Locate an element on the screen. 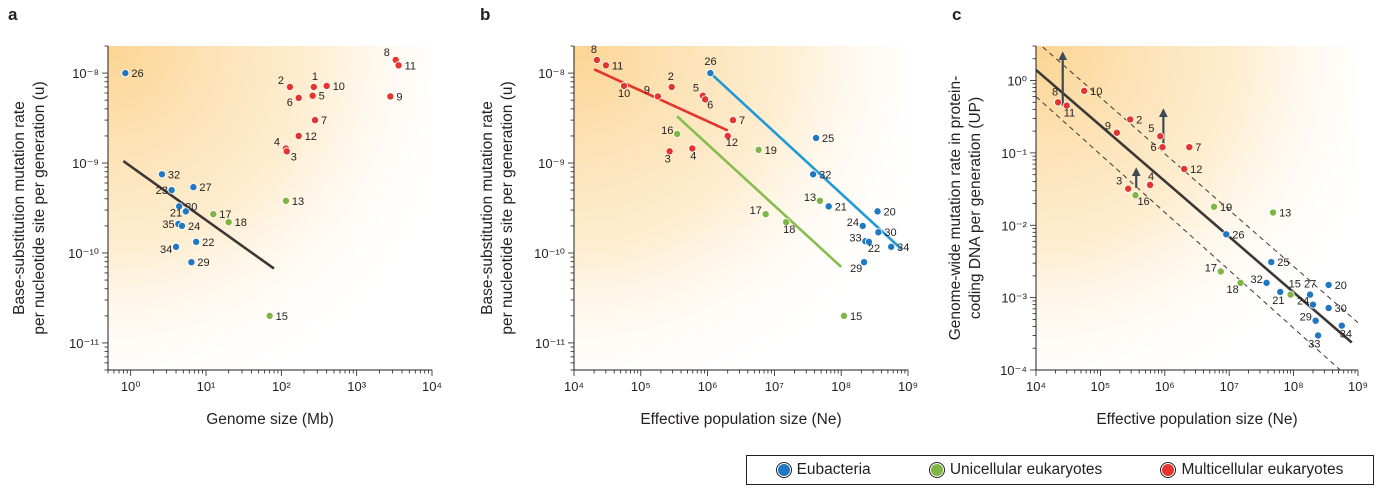 This screenshot has width=1384, height=494. point-label: 30 is located at coordinates (890, 233).